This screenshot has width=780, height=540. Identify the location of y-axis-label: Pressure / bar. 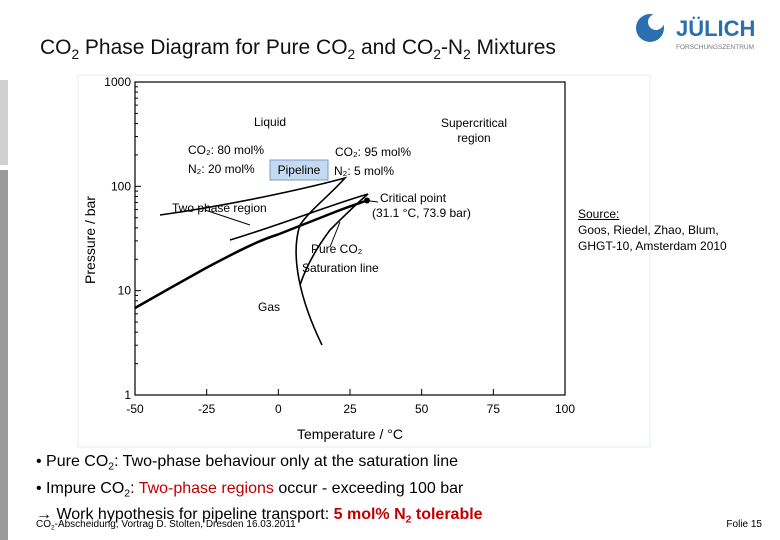
(90, 240).